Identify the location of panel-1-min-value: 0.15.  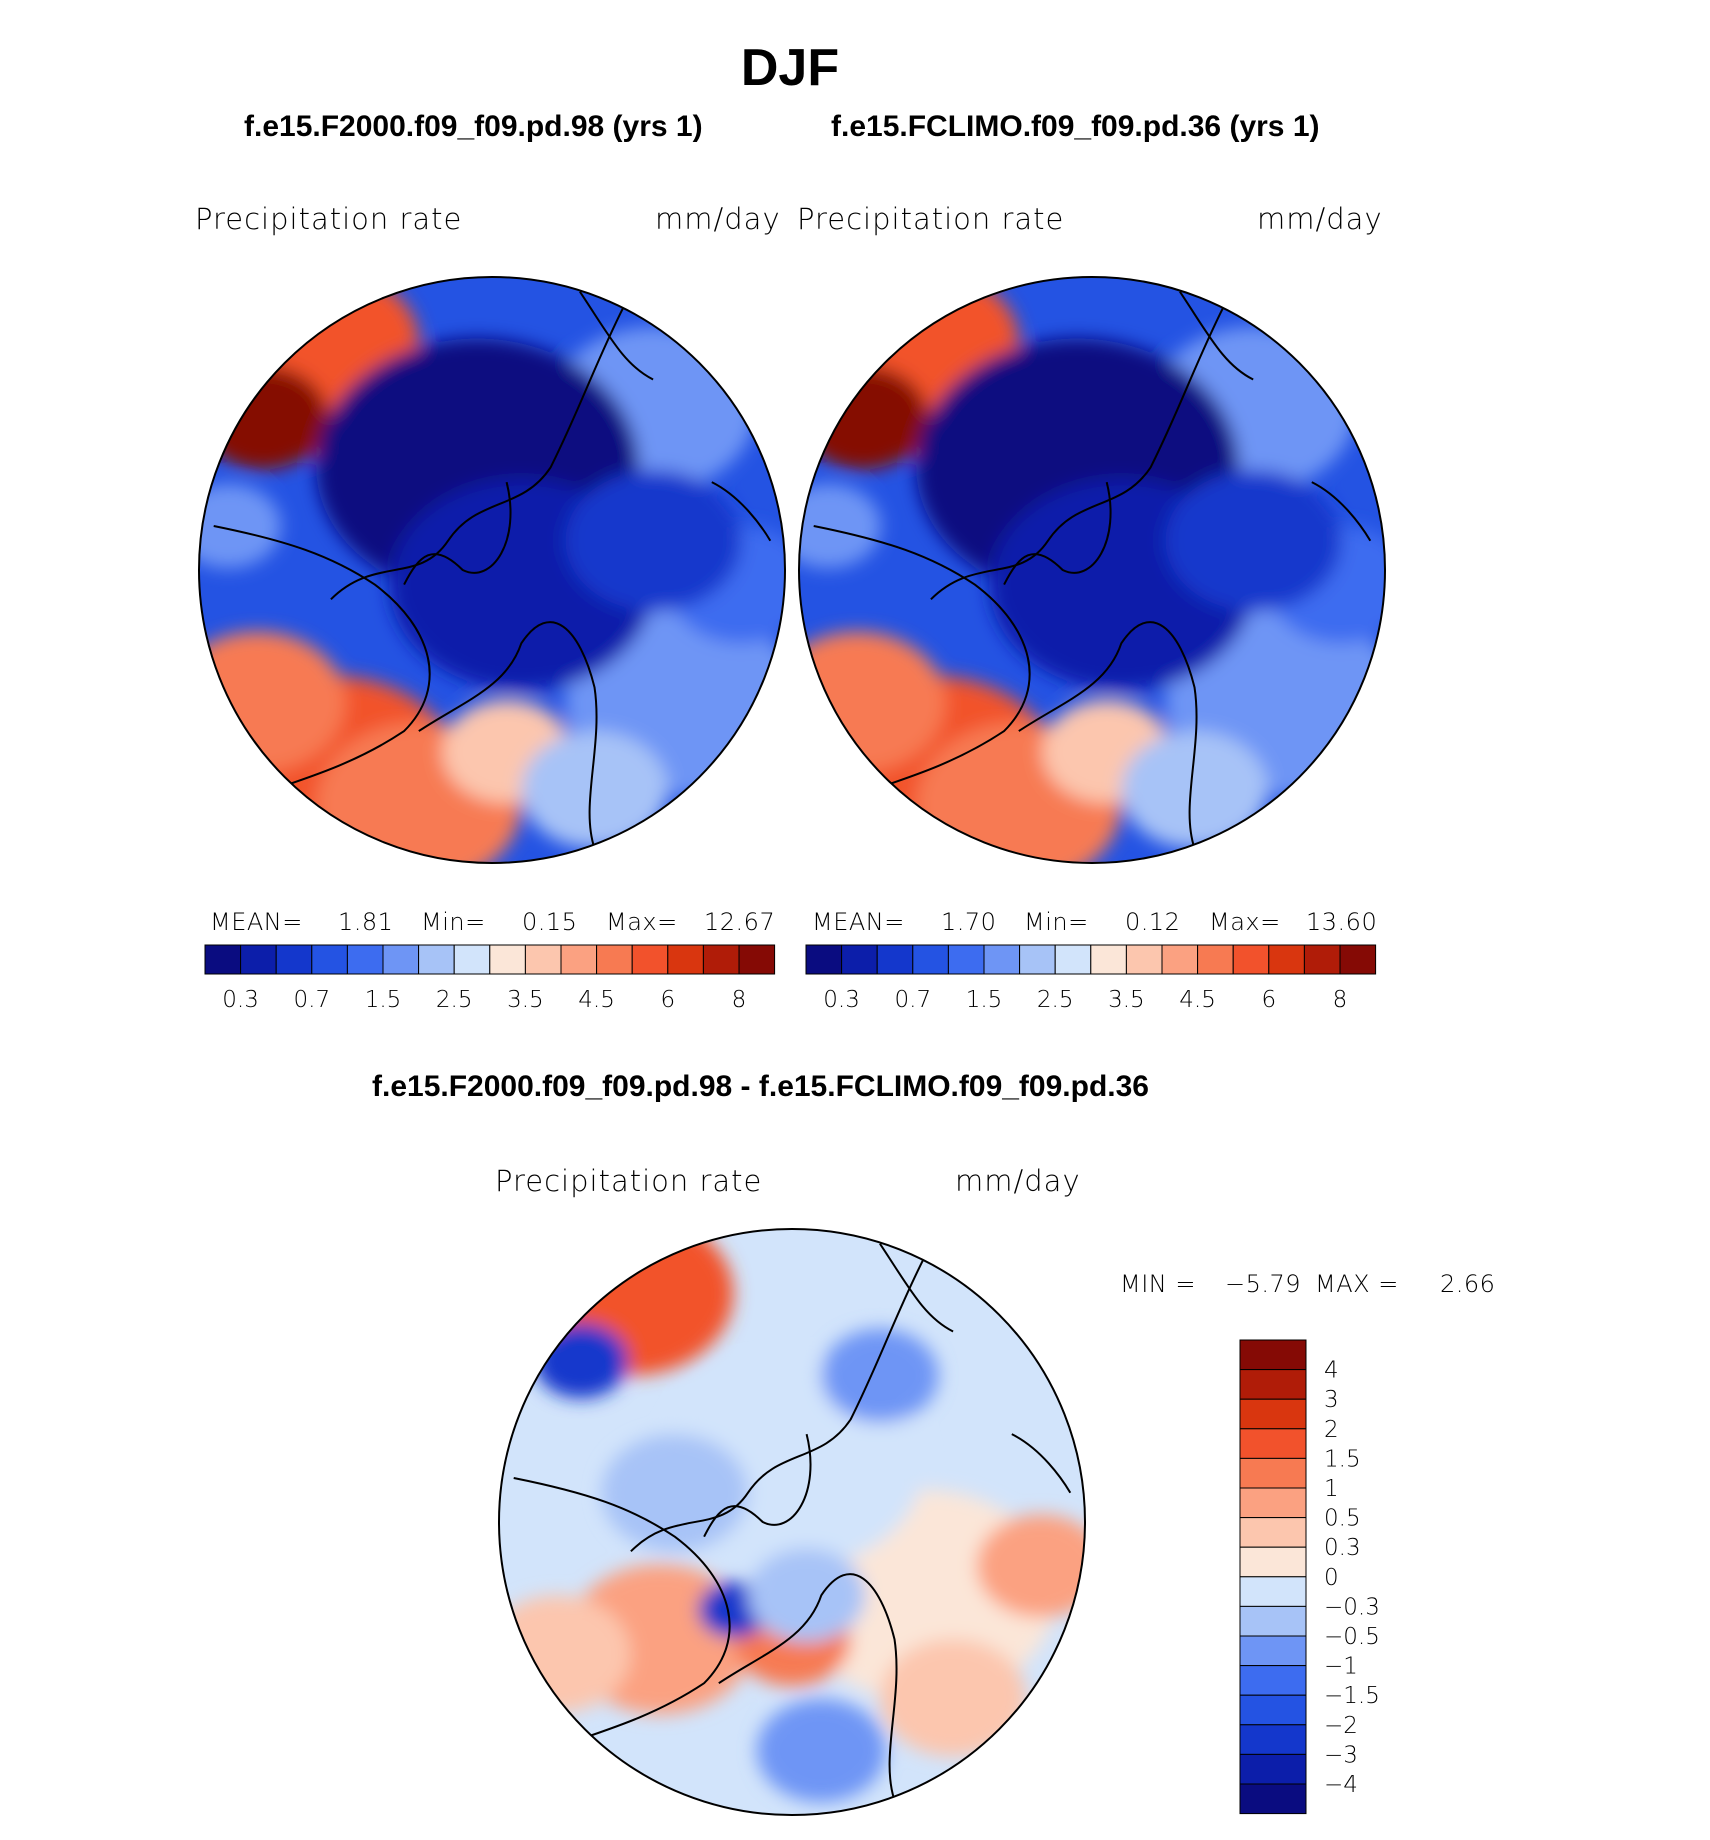
(550, 922).